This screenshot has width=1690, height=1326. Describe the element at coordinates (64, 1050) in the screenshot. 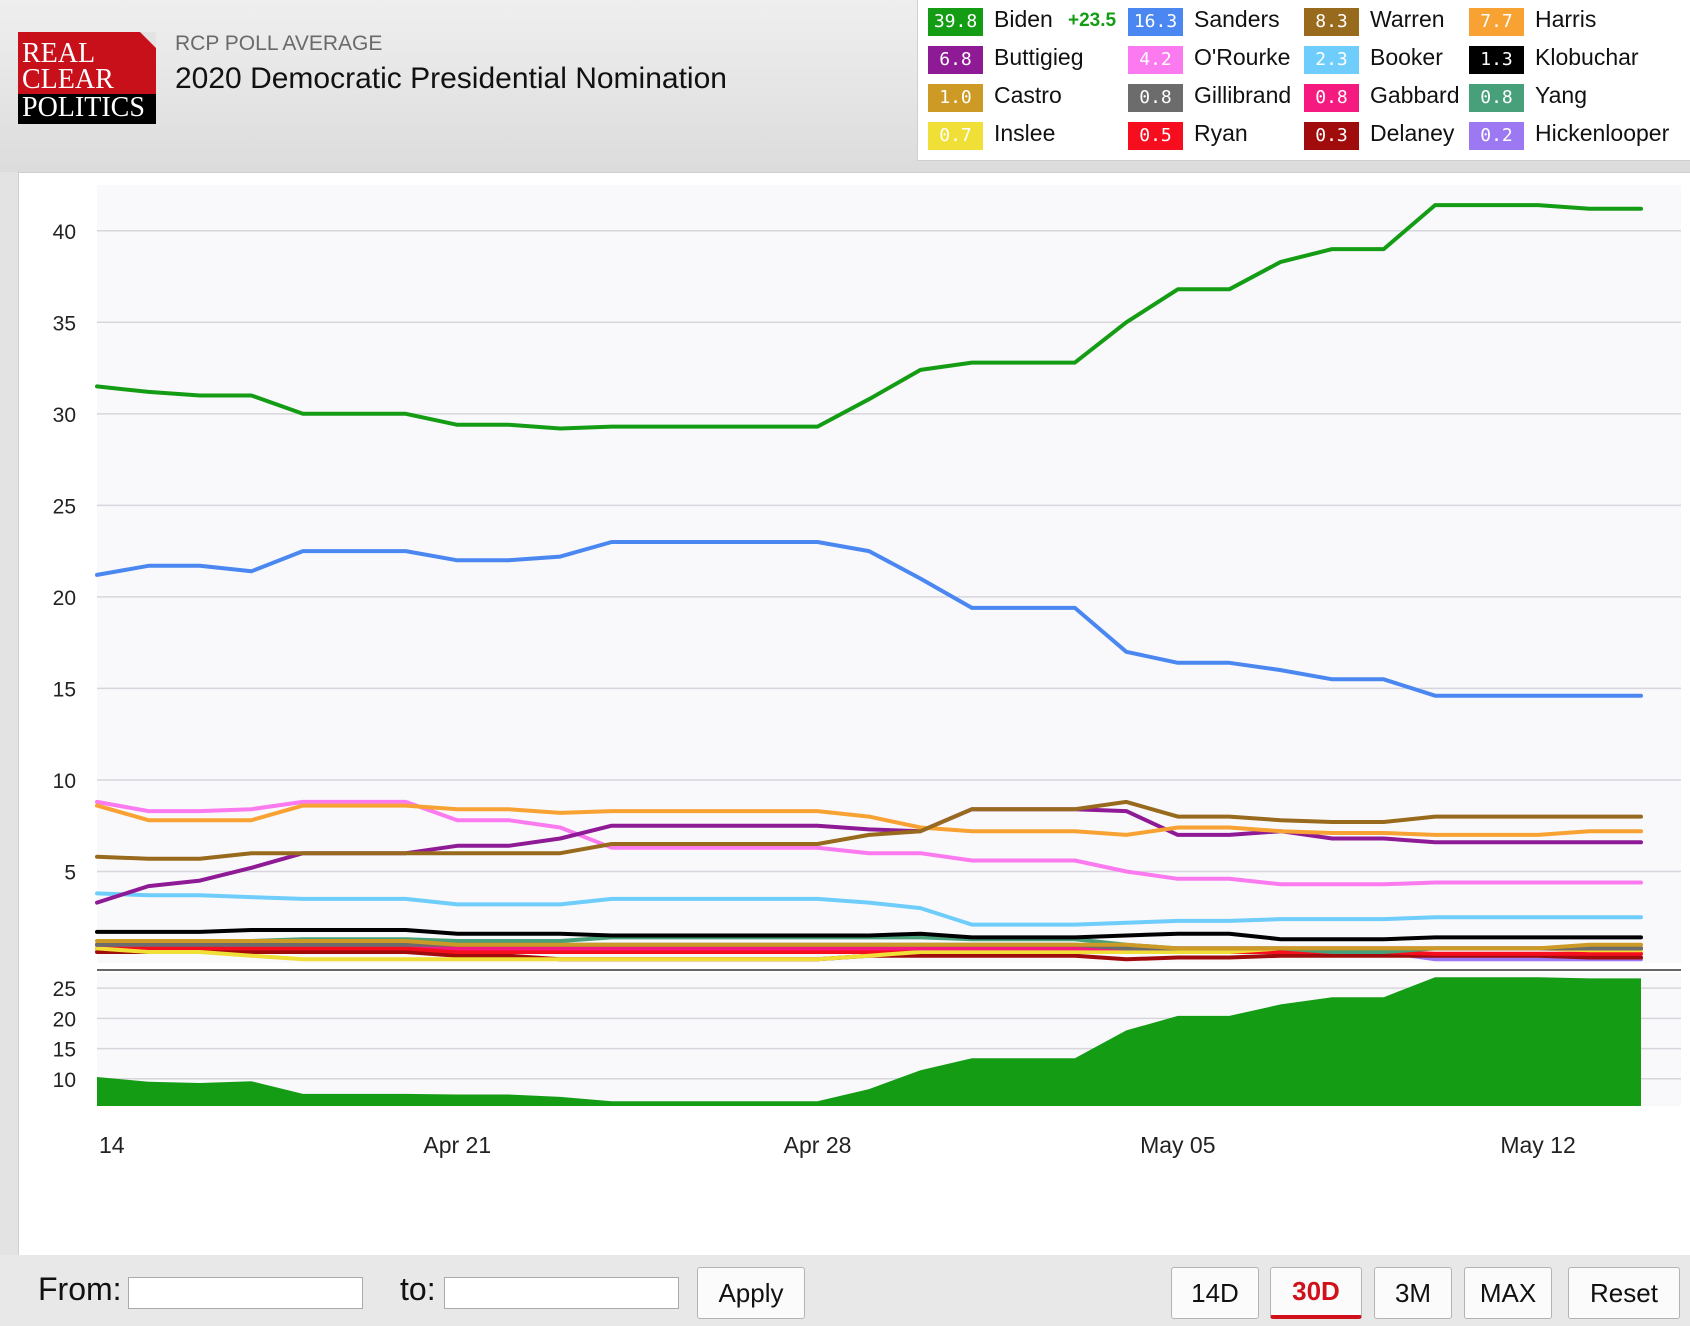

I see `spread-y-tick-label: 15` at that location.